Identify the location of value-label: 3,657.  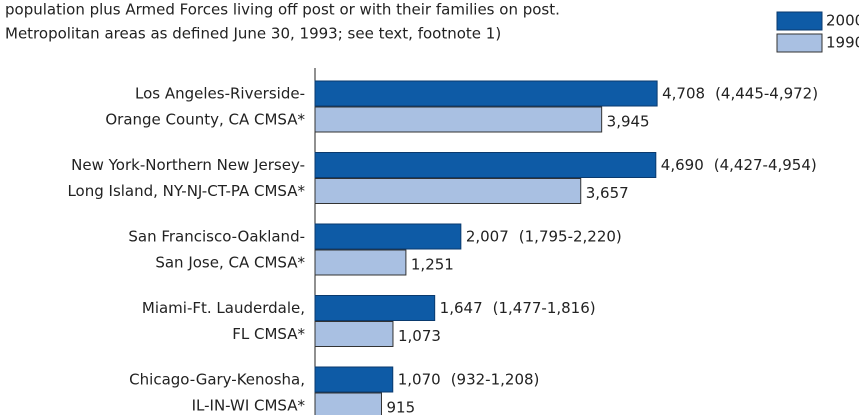
(607, 193).